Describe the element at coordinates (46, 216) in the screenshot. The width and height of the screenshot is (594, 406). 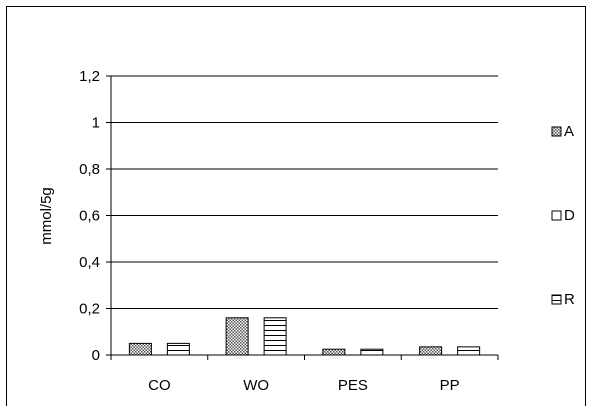
I see `y-axis-label: mmol/5g` at that location.